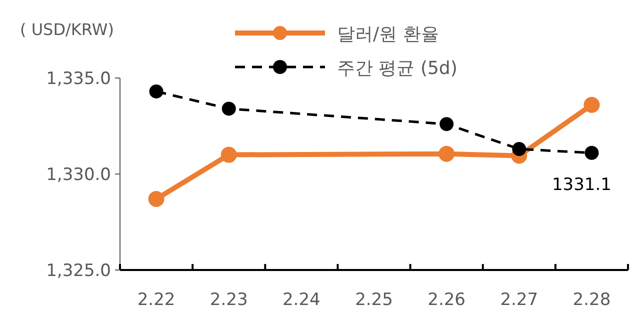  What do you see at coordinates (156, 300) in the screenshot?
I see `x-tick-label: 2.22` at bounding box center [156, 300].